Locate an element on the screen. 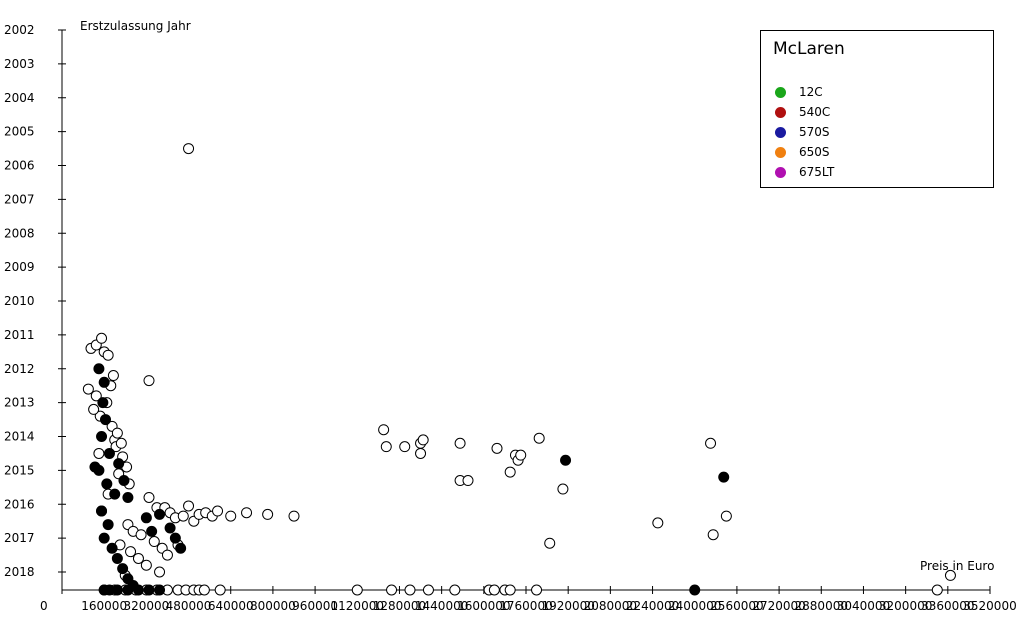  y-tick-label: 2006 is located at coordinates (19, 166).